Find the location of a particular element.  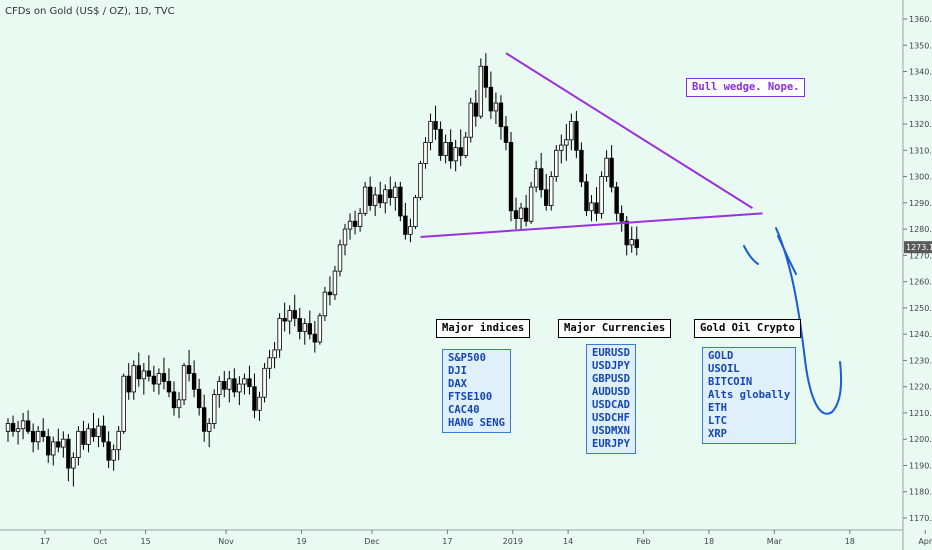

projection-tick is located at coordinates (751, 255).